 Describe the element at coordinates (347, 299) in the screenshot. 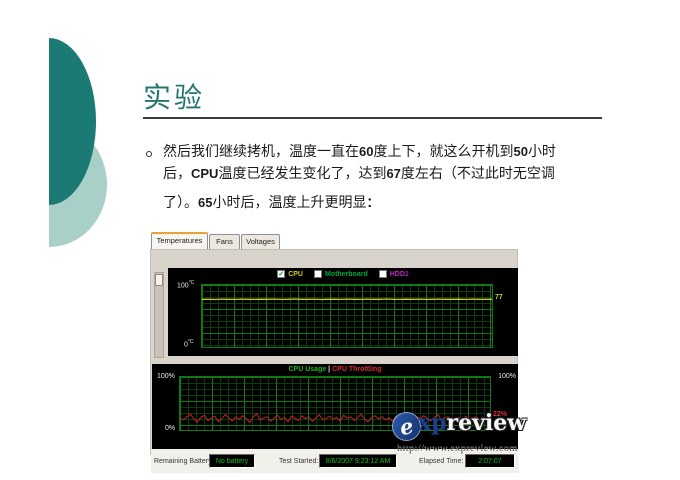

I see `cpu-temp-line` at that location.